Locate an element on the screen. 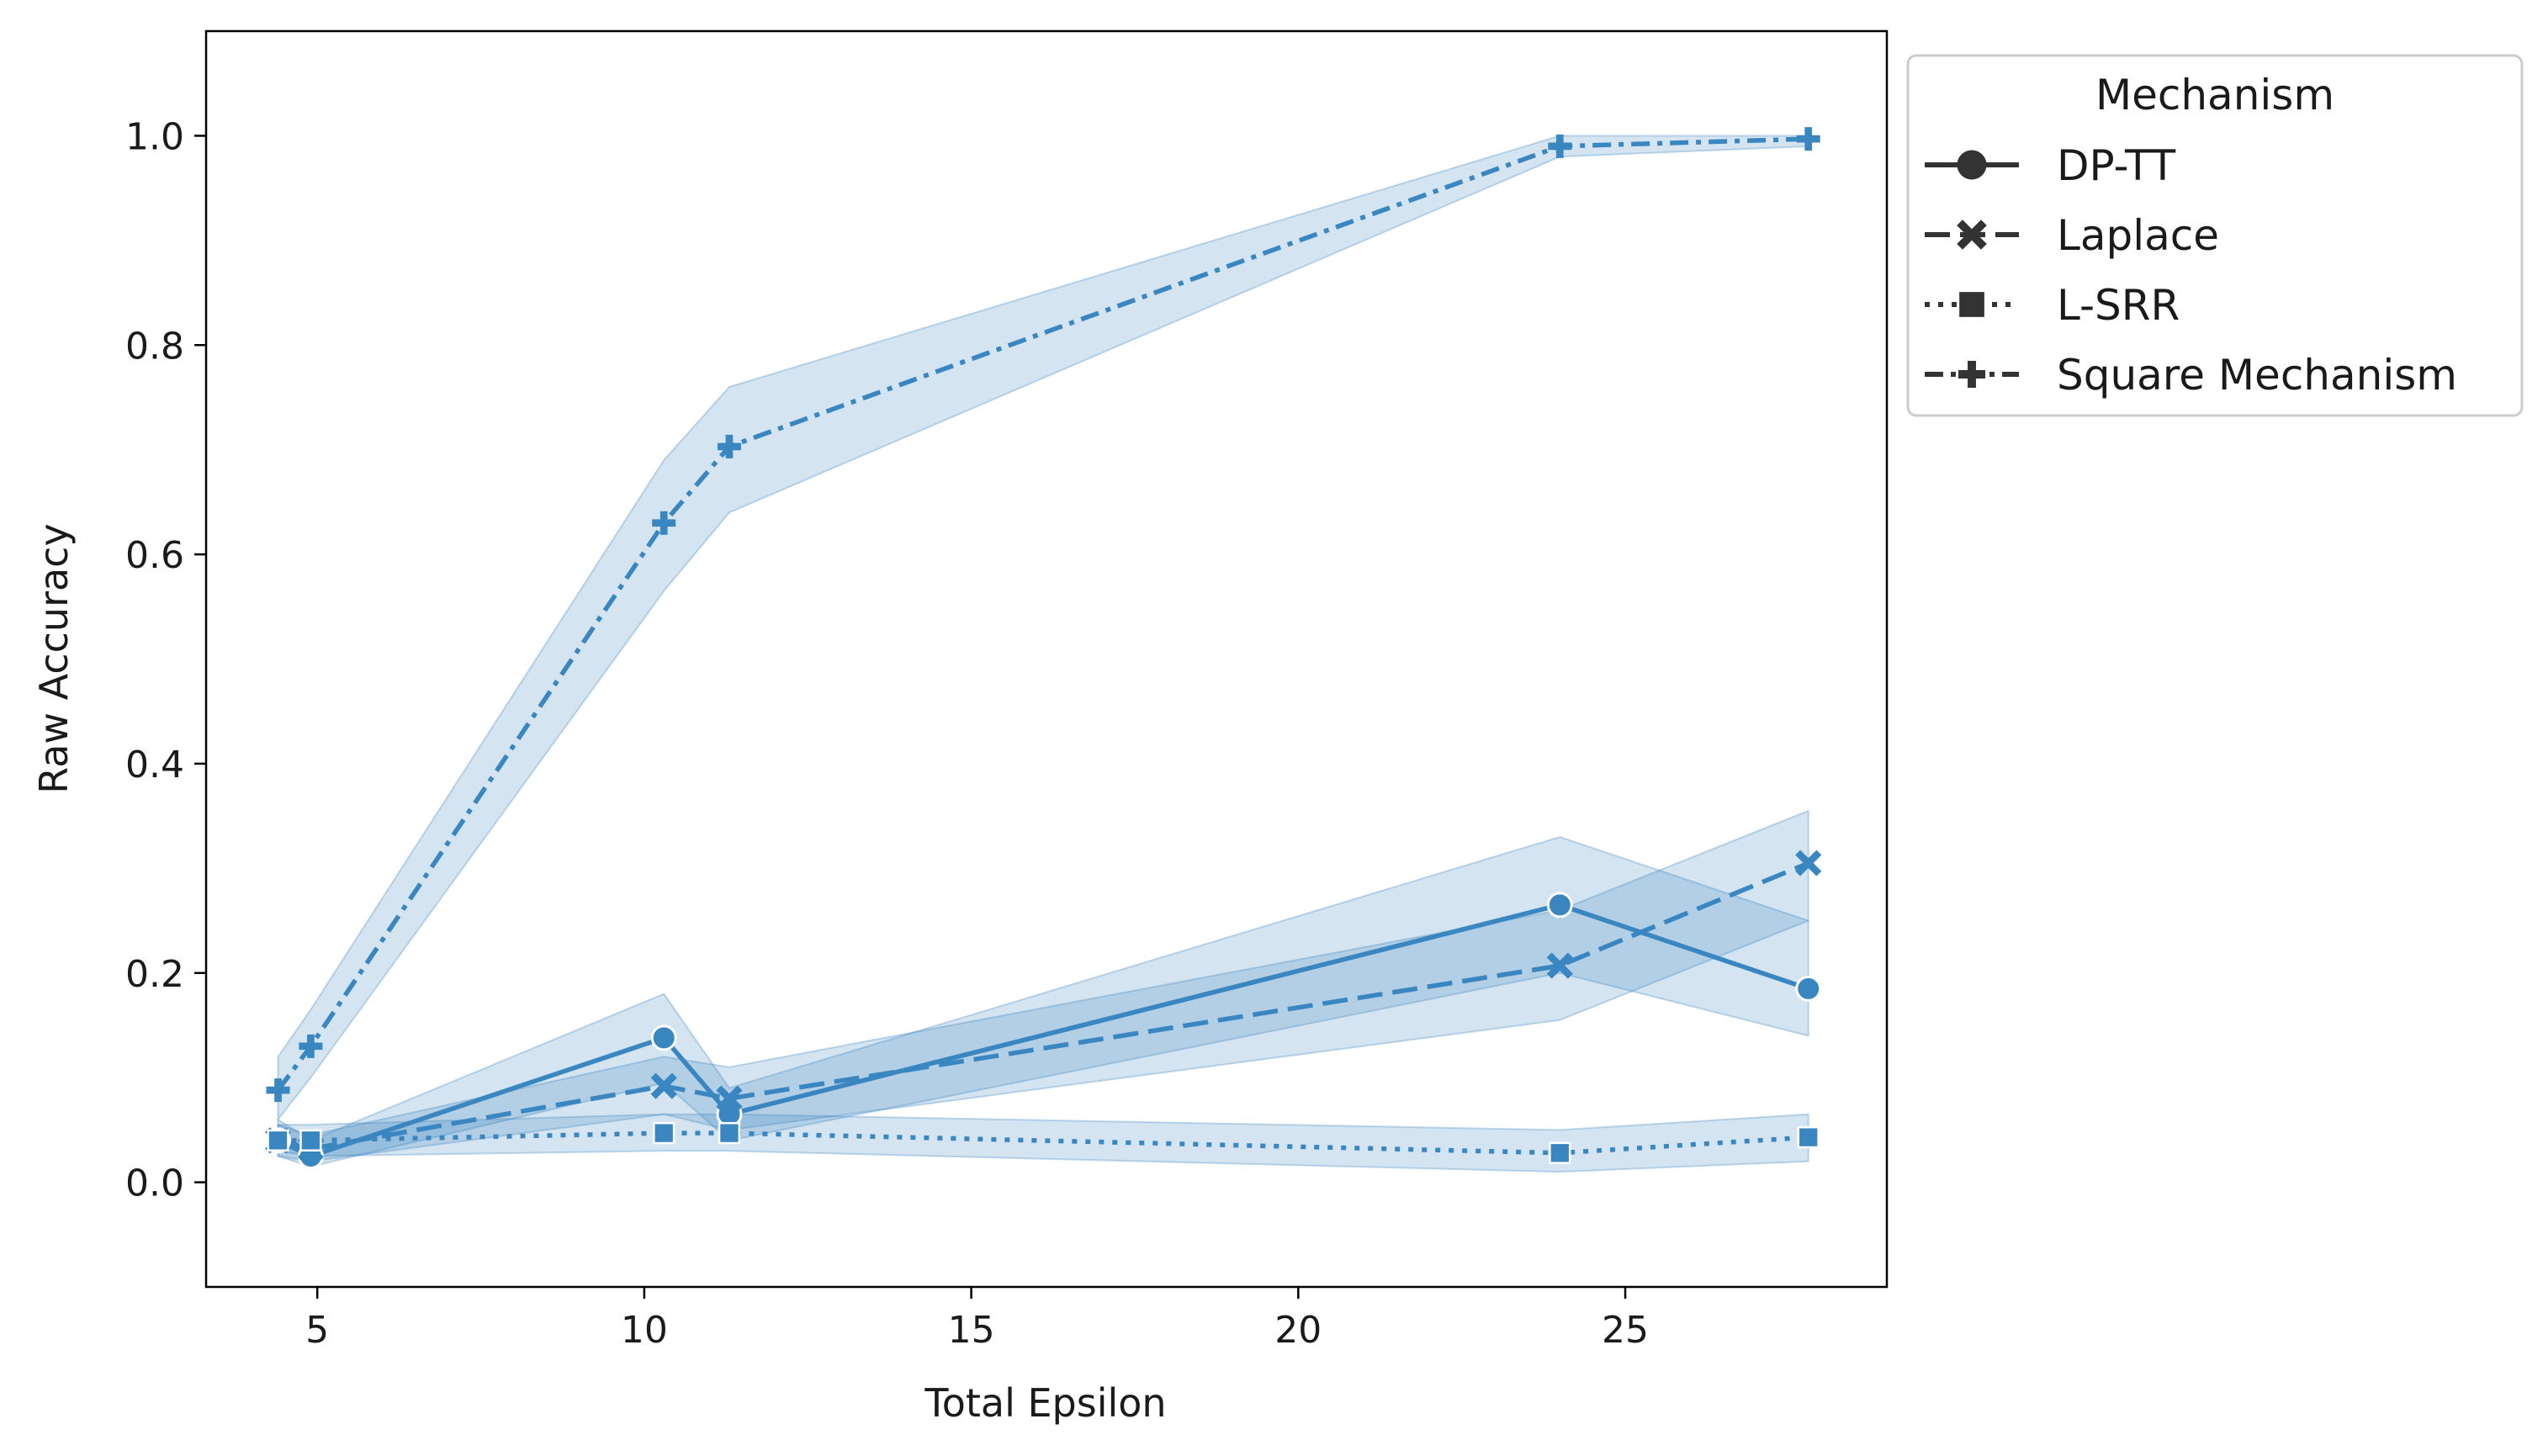 This screenshot has height=1456, width=2543. y-axis-ticks: 0.0 0.2 0.4 0.6 0.8 1.0 is located at coordinates (166, 660).